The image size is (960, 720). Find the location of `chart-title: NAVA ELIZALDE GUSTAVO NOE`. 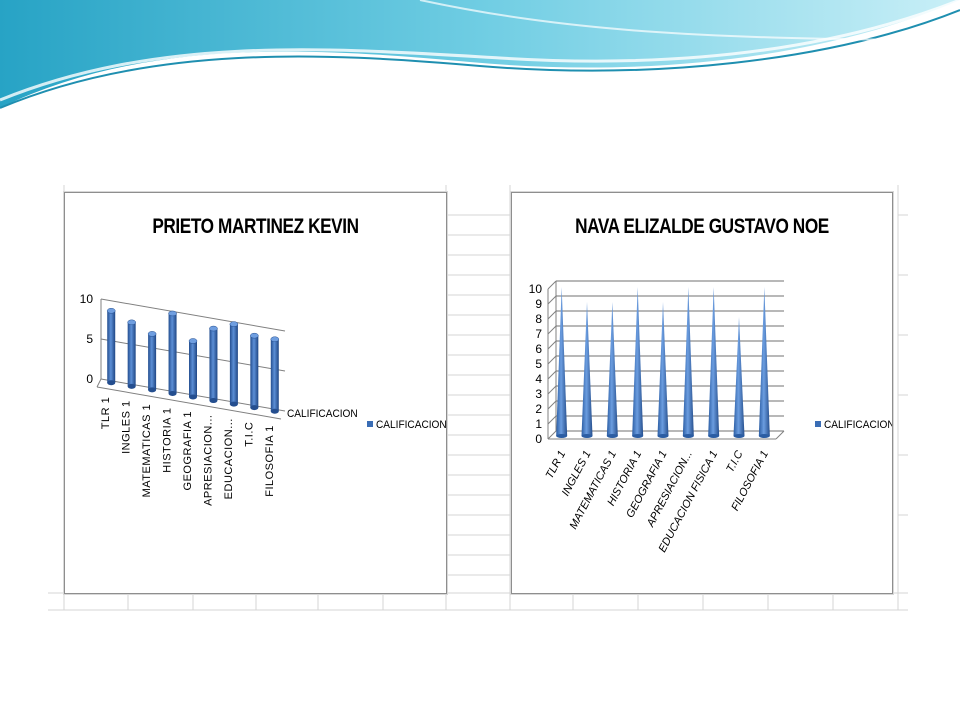

chart-title: NAVA ELIZALDE GUSTAVO NOE is located at coordinates (702, 226).